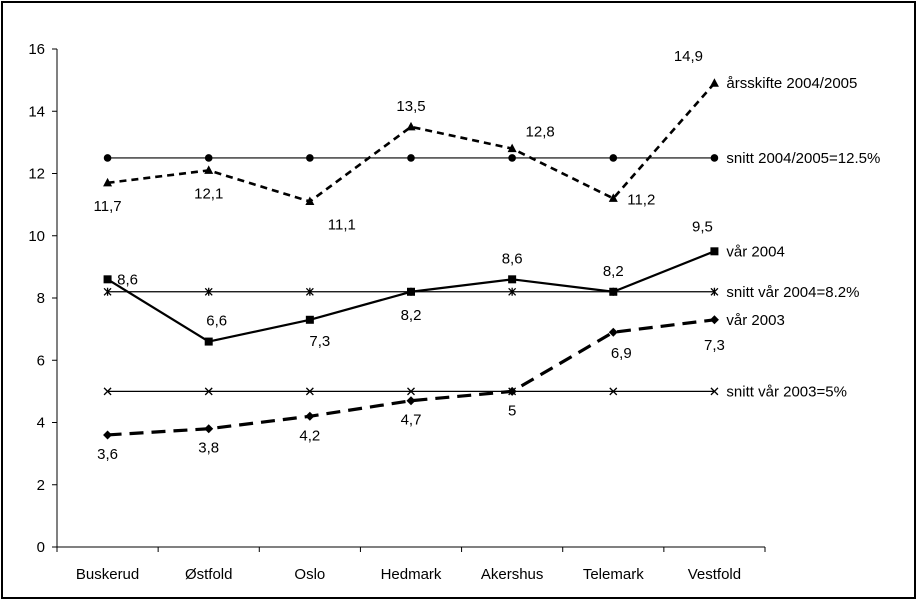 This screenshot has height=600, width=917. What do you see at coordinates (209, 574) in the screenshot?
I see `x-tick-label: Østfold` at bounding box center [209, 574].